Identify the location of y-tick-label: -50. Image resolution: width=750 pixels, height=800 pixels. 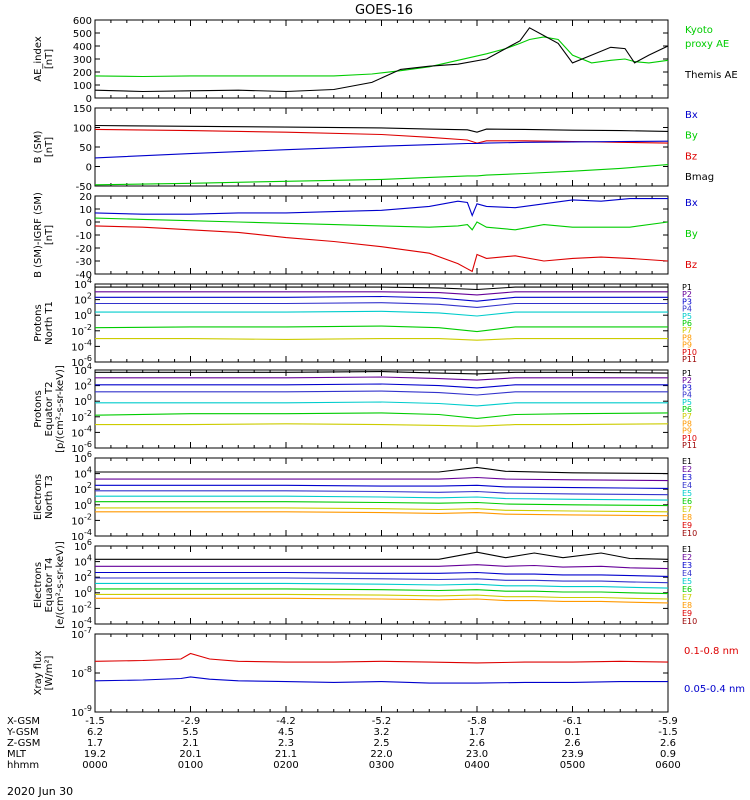
(84, 187).